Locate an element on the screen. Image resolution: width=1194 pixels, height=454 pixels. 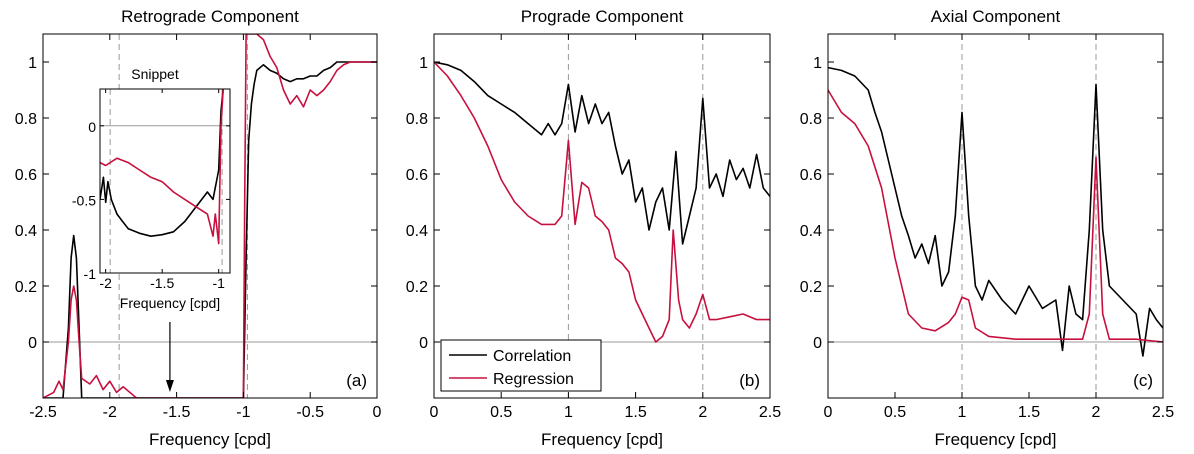
y-tick-label: -0.5 is located at coordinates (84, 200).